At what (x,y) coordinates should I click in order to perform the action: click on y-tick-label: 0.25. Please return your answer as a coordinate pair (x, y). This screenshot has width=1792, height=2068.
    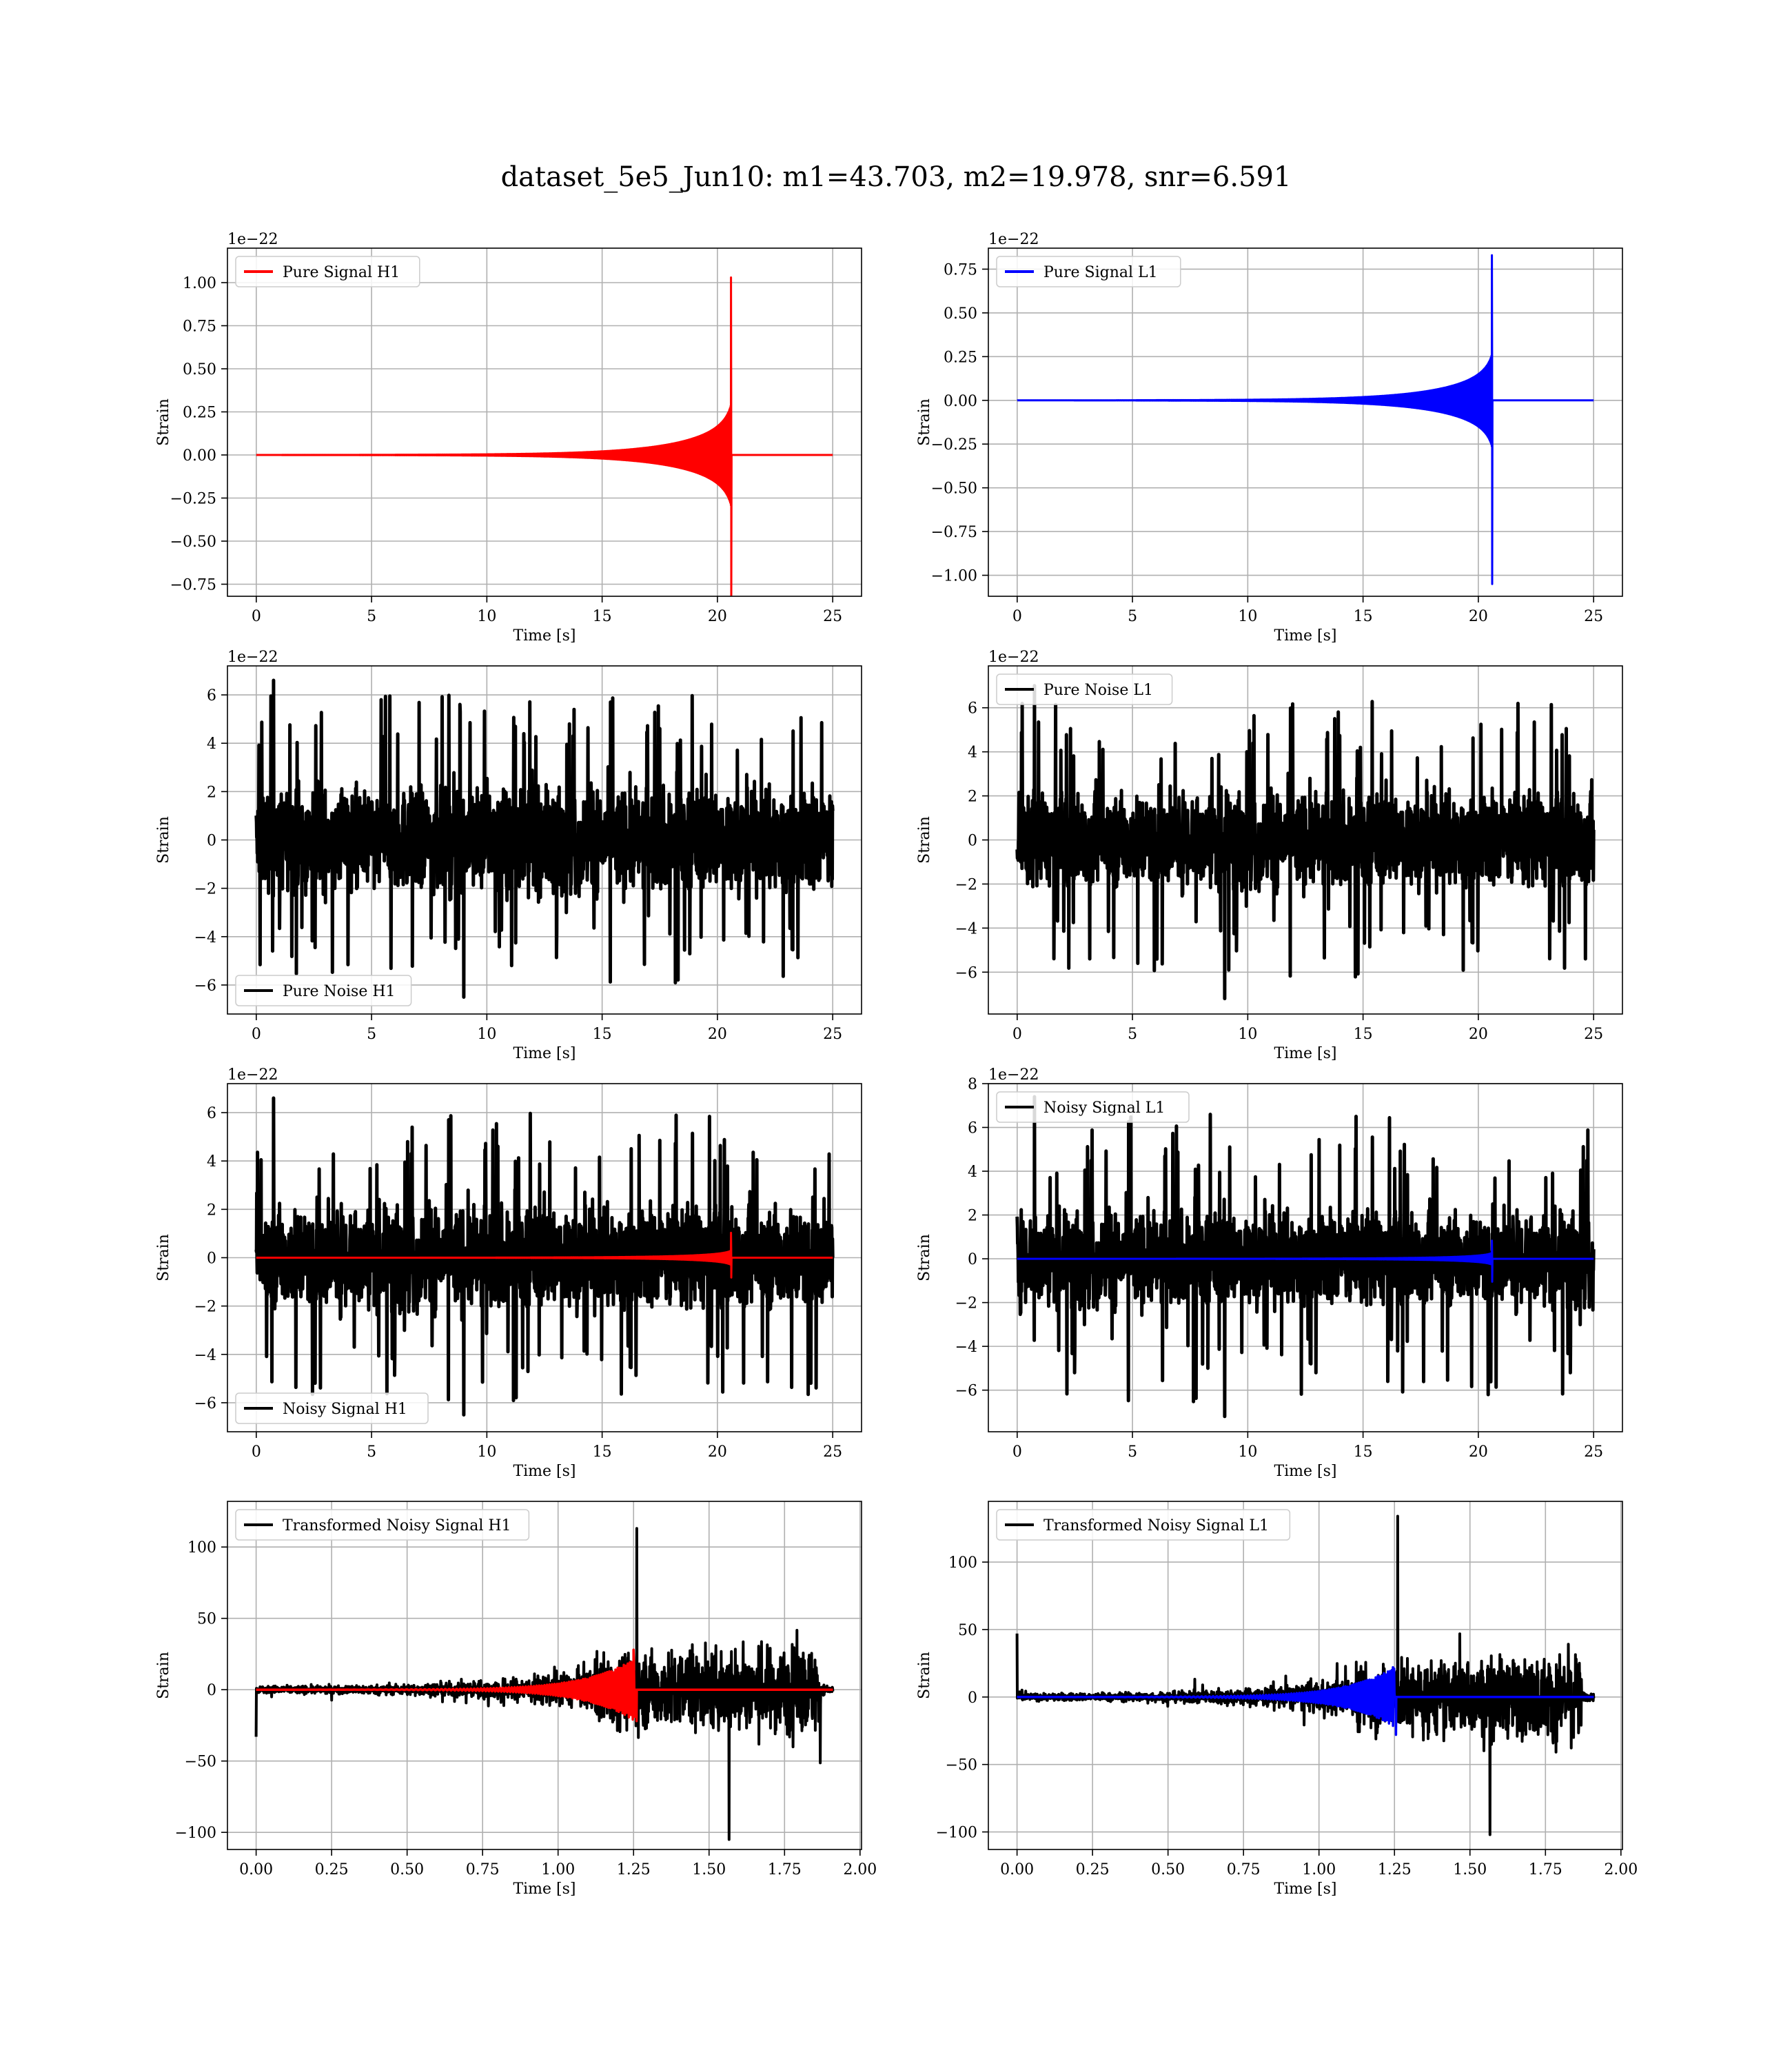
    Looking at the image, I should click on (199, 413).